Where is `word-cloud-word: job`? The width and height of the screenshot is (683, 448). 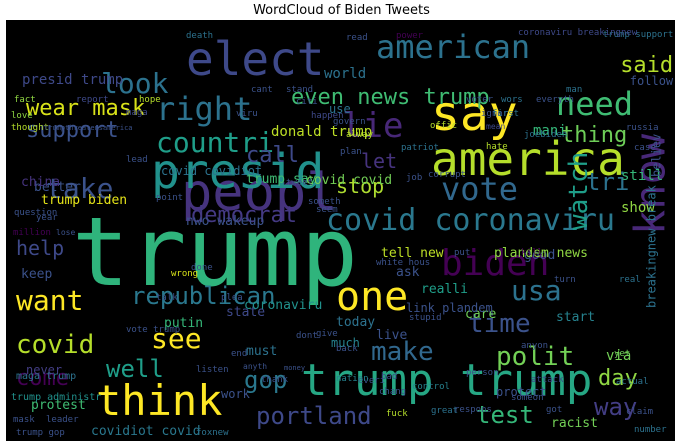 word-cloud-word: job is located at coordinates (414, 178).